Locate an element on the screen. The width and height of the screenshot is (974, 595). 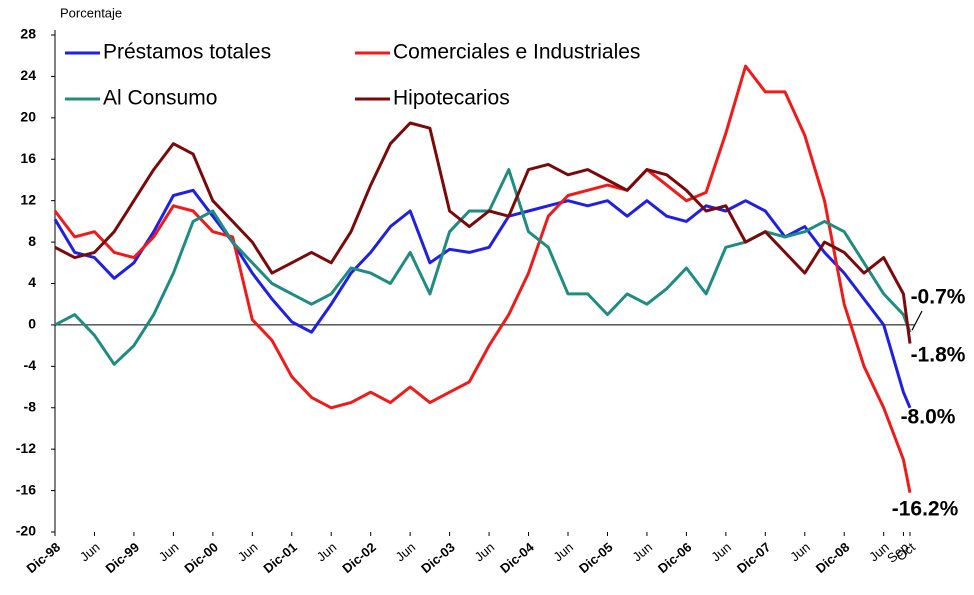
end-label: -1.8% is located at coordinates (938, 355).